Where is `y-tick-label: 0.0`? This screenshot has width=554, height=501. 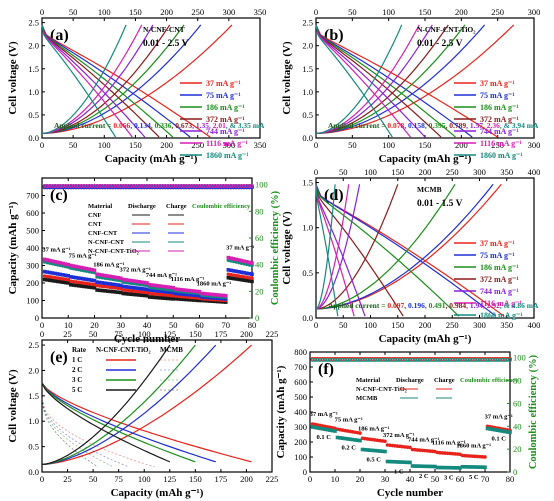 y-tick-label: 0.0 is located at coordinates (307, 138).